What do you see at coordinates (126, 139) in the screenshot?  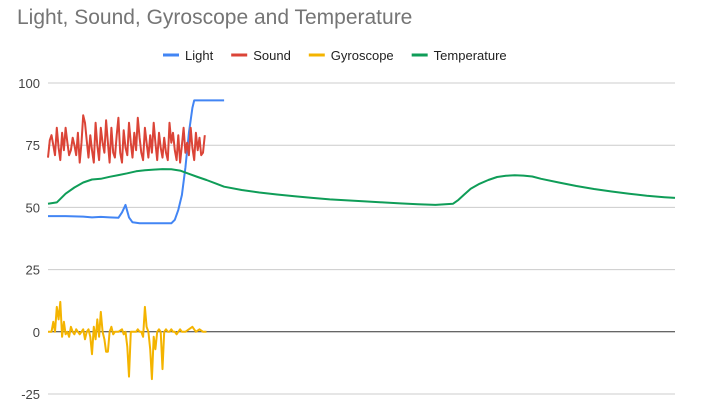 I see `series-line-sound` at bounding box center [126, 139].